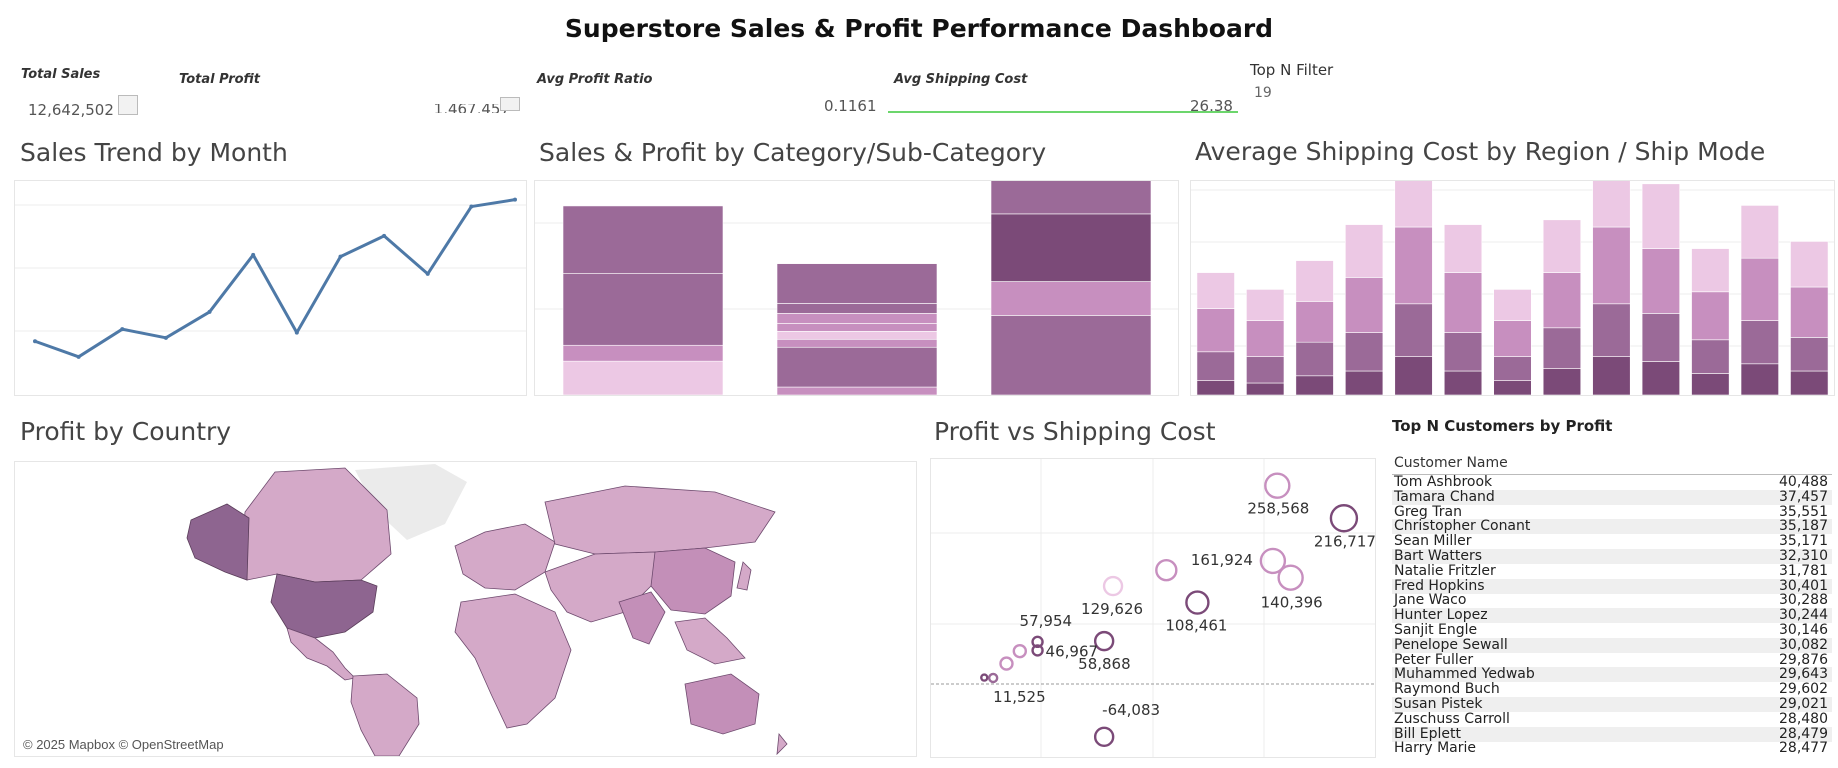 This screenshot has width=1838, height=768. I want to click on customer-name: Natalie Fritzler, so click(1445, 570).